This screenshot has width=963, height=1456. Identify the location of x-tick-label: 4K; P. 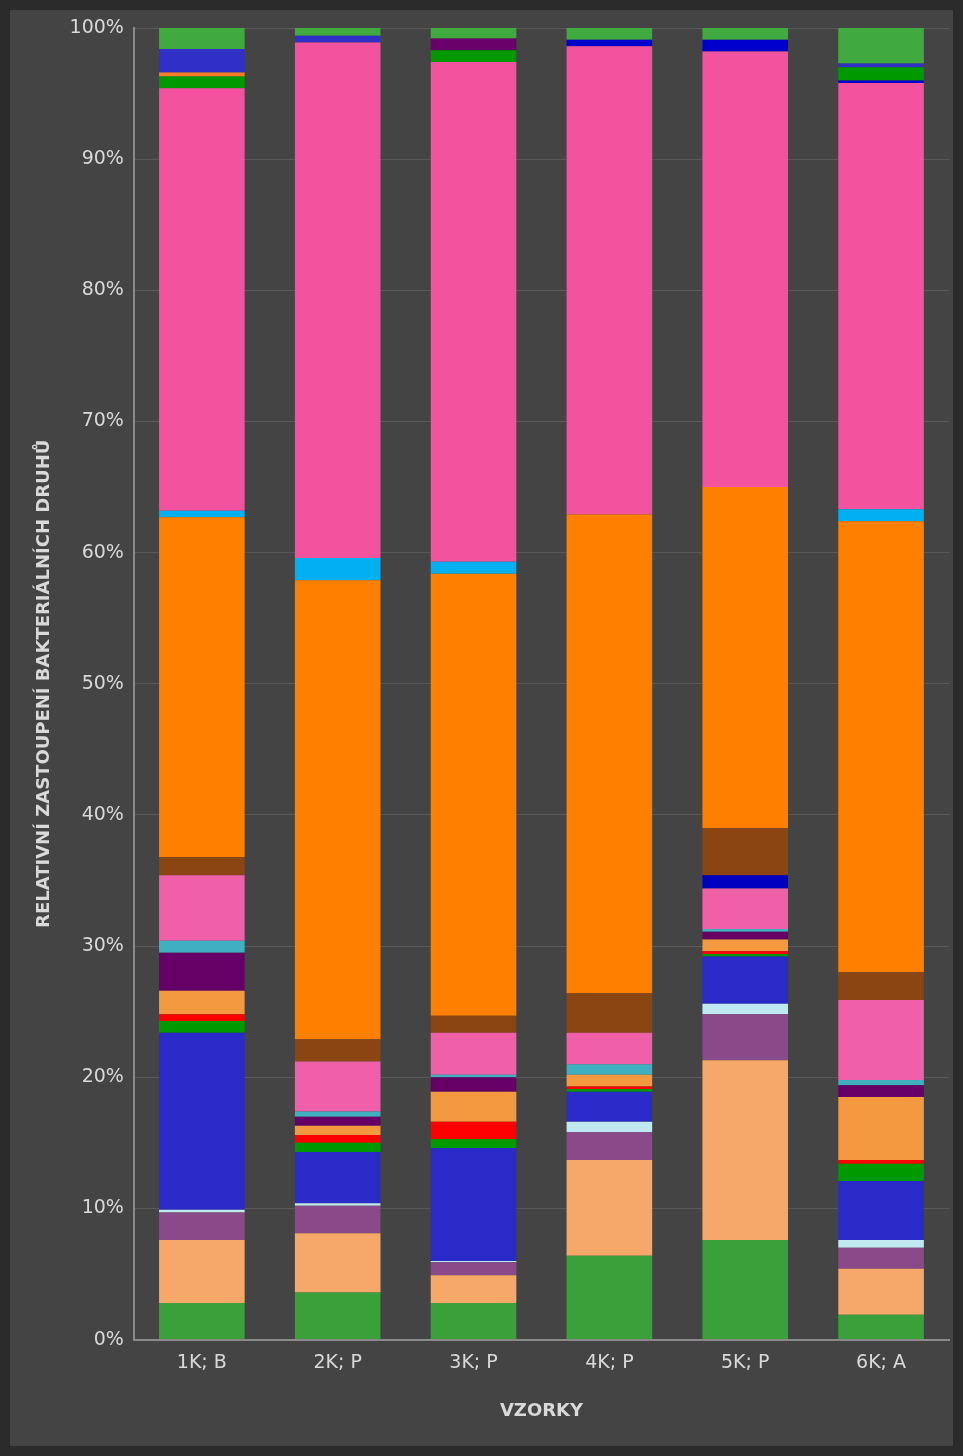
(609, 1360).